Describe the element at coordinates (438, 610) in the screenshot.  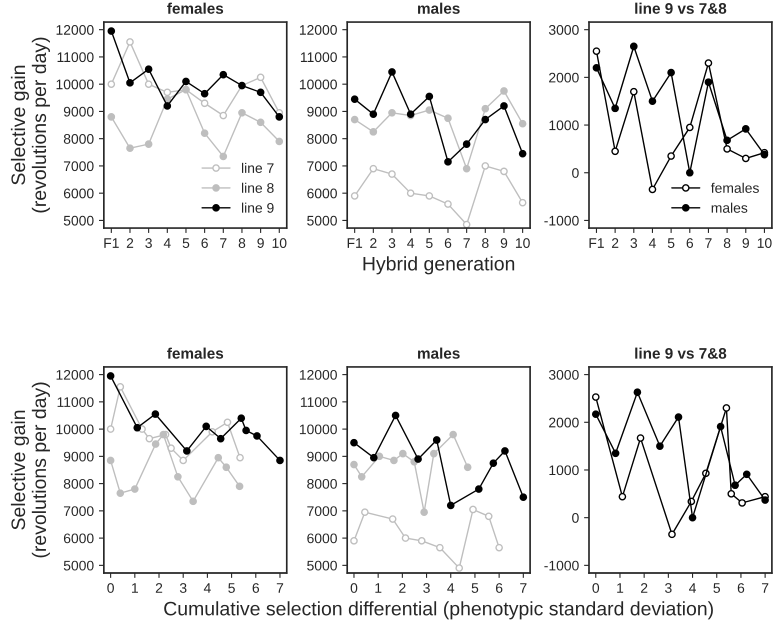
I see `x-axis-title: Cumulative selection differential (phenotypic standard deviation)` at that location.